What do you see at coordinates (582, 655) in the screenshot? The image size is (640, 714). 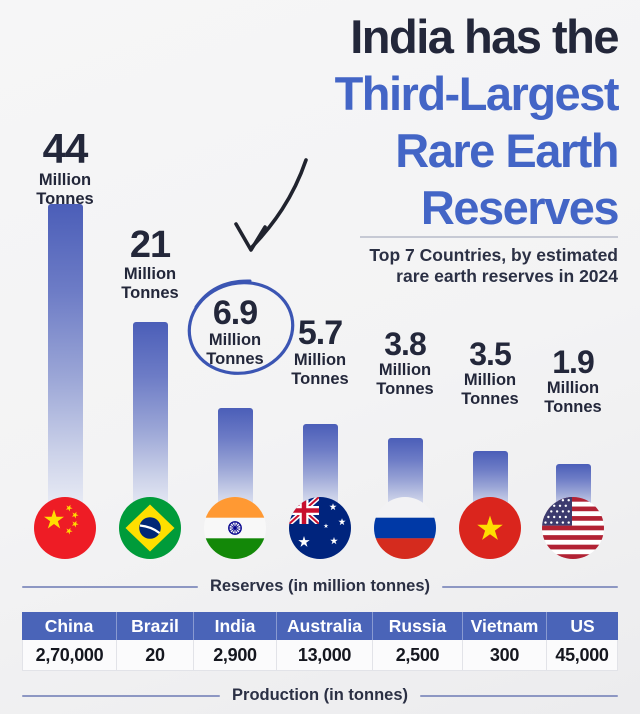 I see `table-value-us: 45,000` at bounding box center [582, 655].